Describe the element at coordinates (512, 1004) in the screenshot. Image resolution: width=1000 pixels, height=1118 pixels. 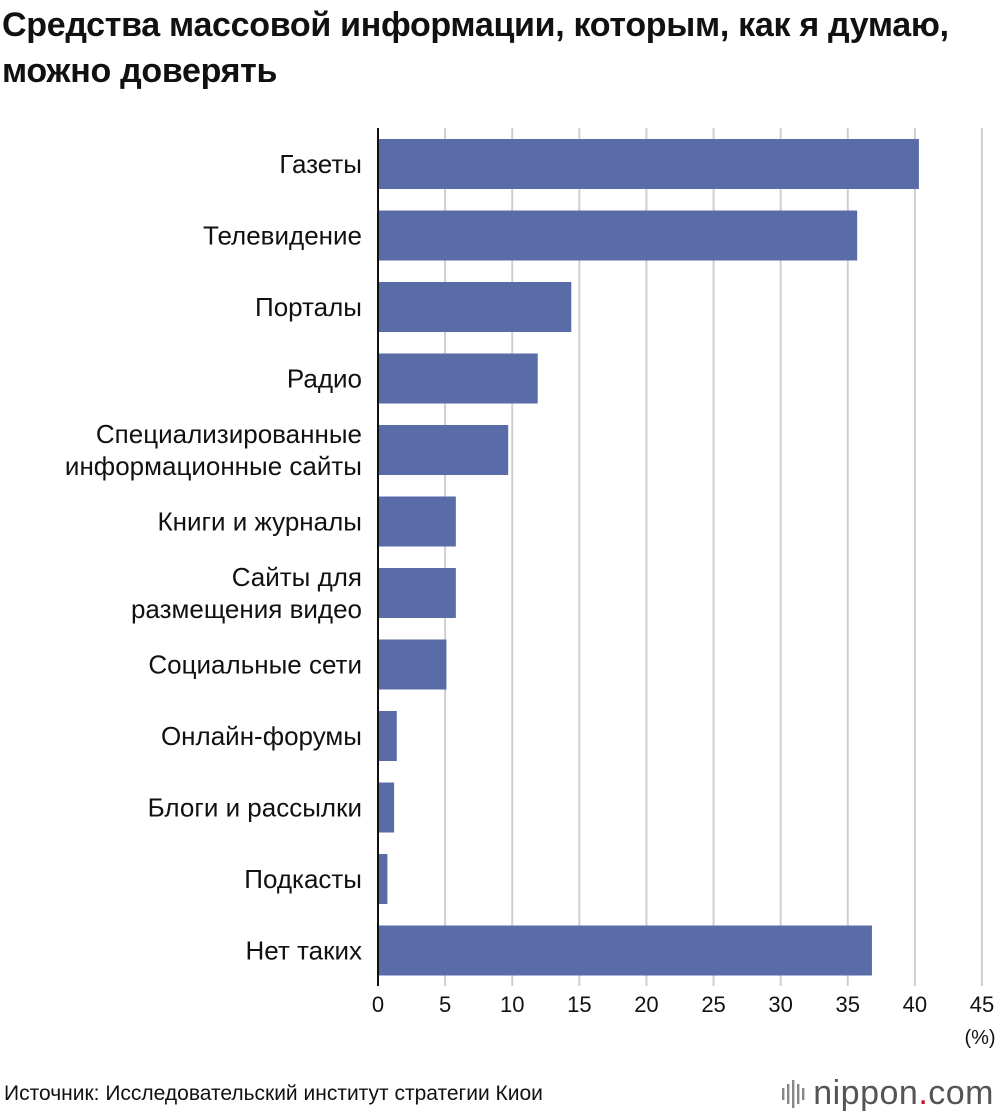
I see `x-tick-label: 10` at that location.